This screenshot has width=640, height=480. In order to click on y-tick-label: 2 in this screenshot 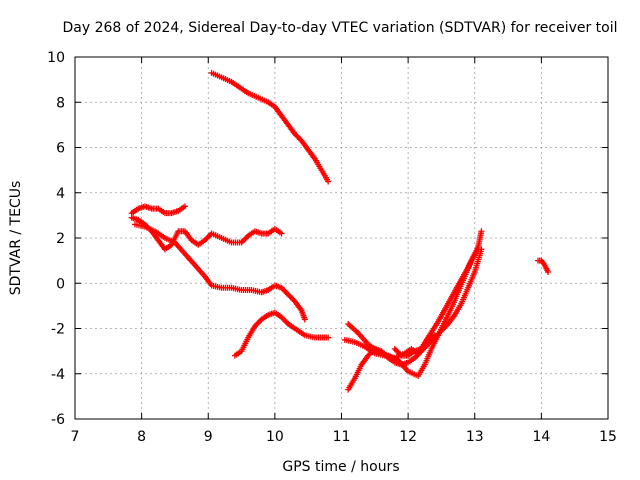, I will do `click(60, 239)`.